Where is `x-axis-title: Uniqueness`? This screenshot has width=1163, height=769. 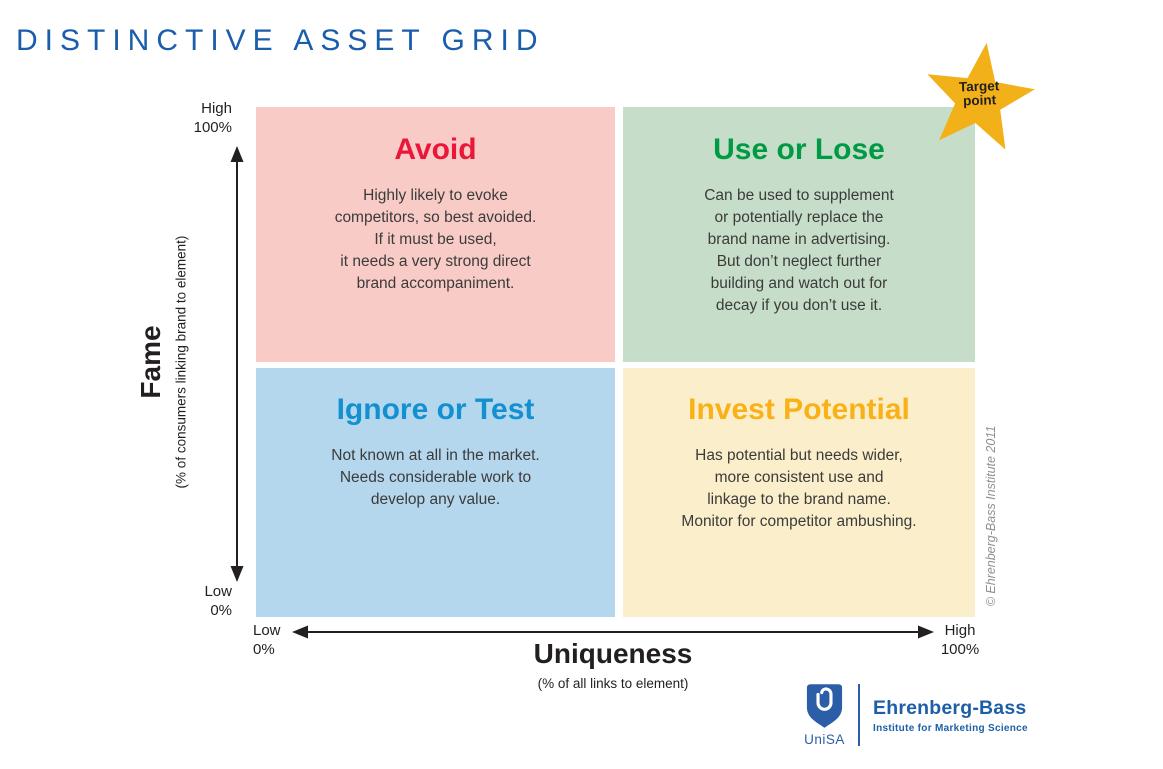 x-axis-title: Uniqueness is located at coordinates (613, 653).